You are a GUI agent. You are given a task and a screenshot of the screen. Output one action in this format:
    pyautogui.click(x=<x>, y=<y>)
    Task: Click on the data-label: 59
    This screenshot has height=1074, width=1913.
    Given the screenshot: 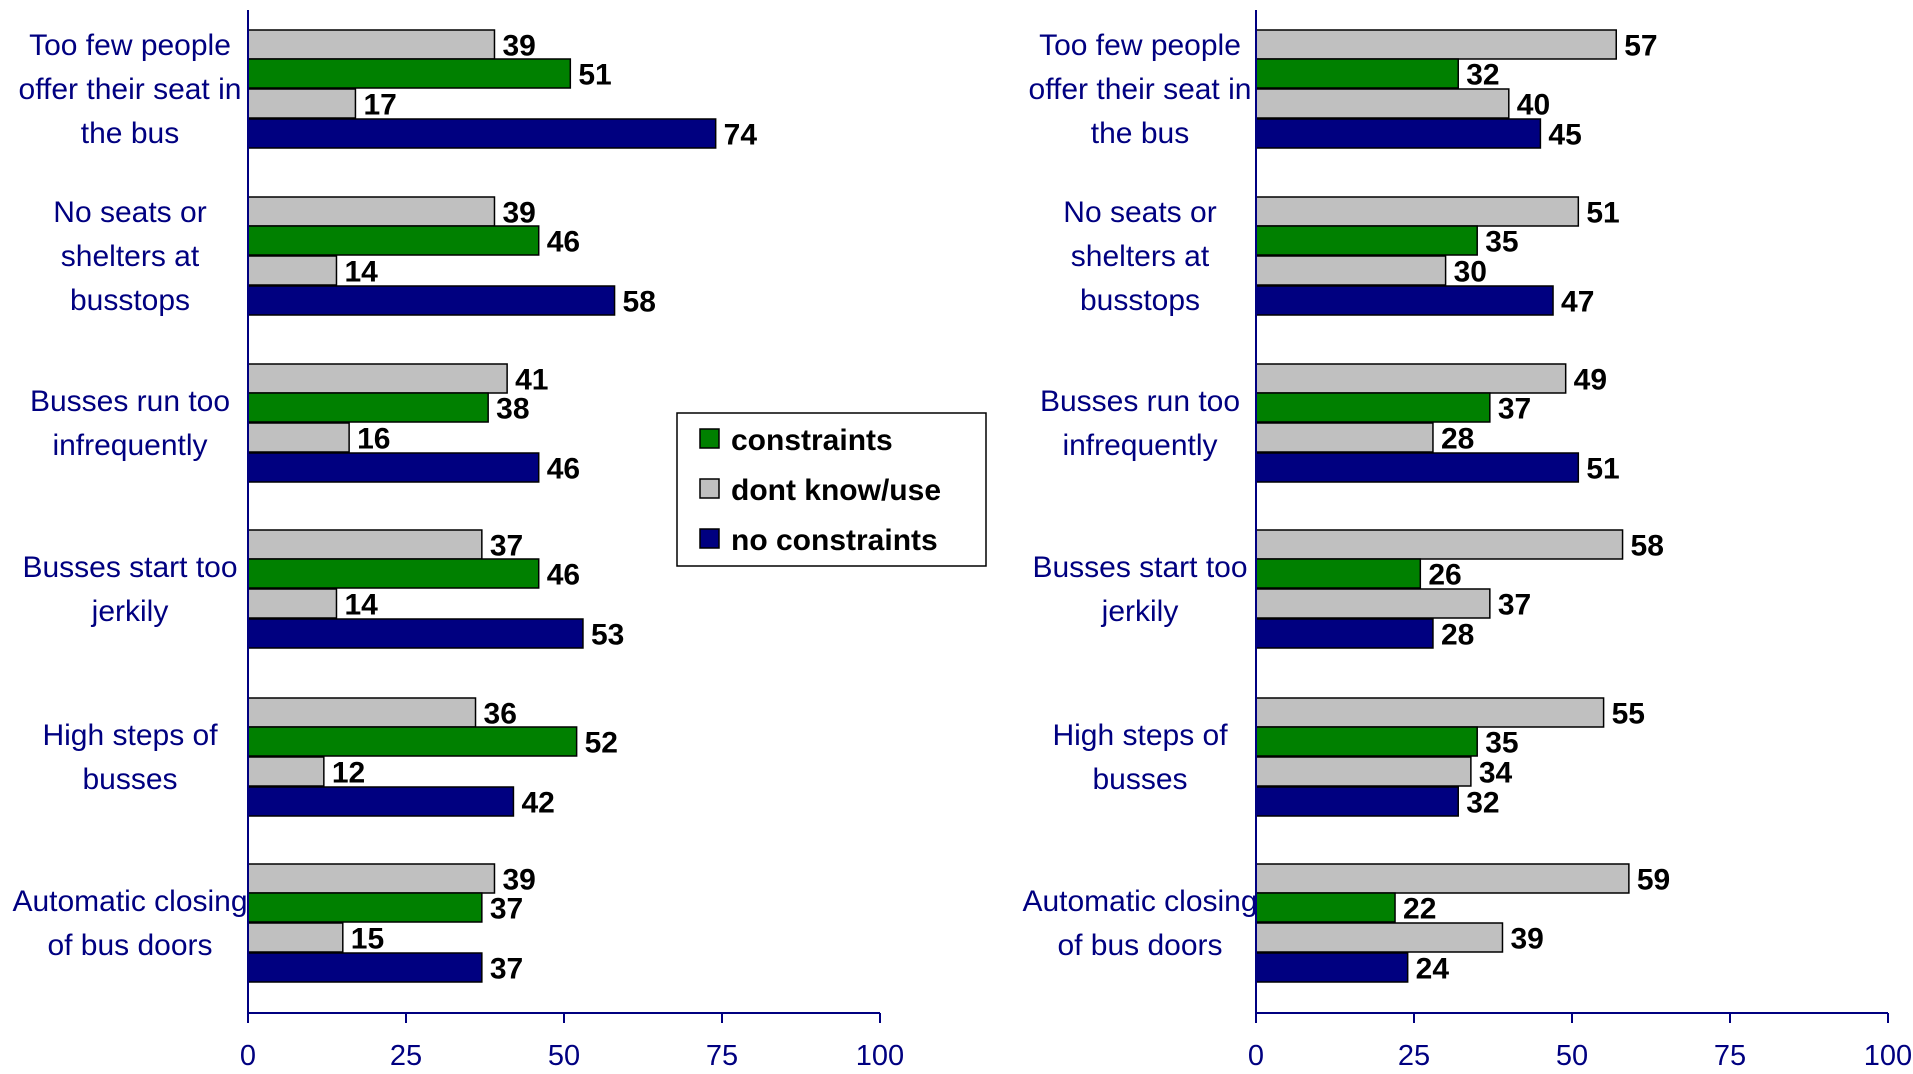 What is the action you would take?
    pyautogui.click(x=1653, y=880)
    